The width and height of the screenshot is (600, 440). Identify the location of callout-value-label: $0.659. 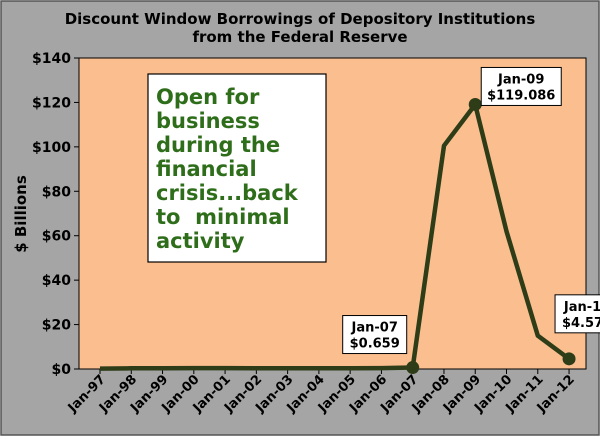
(375, 344).